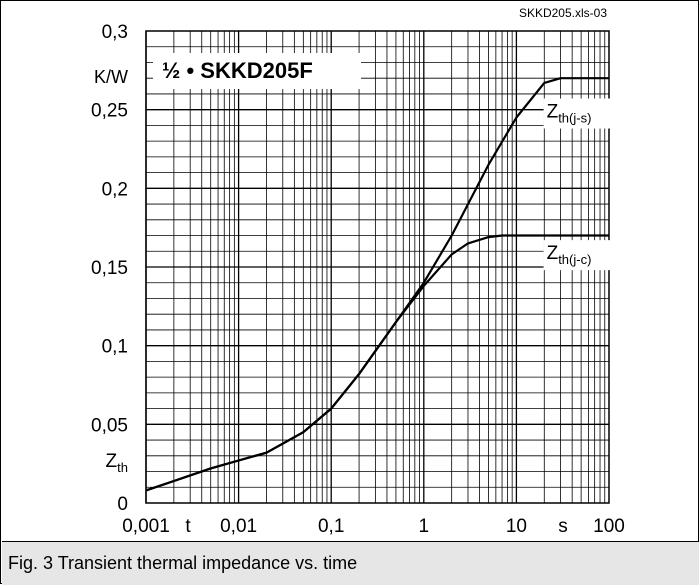 The image size is (699, 585). Describe the element at coordinates (237, 70) in the screenshot. I see `chart-title: ½ • SKKD205F` at that location.